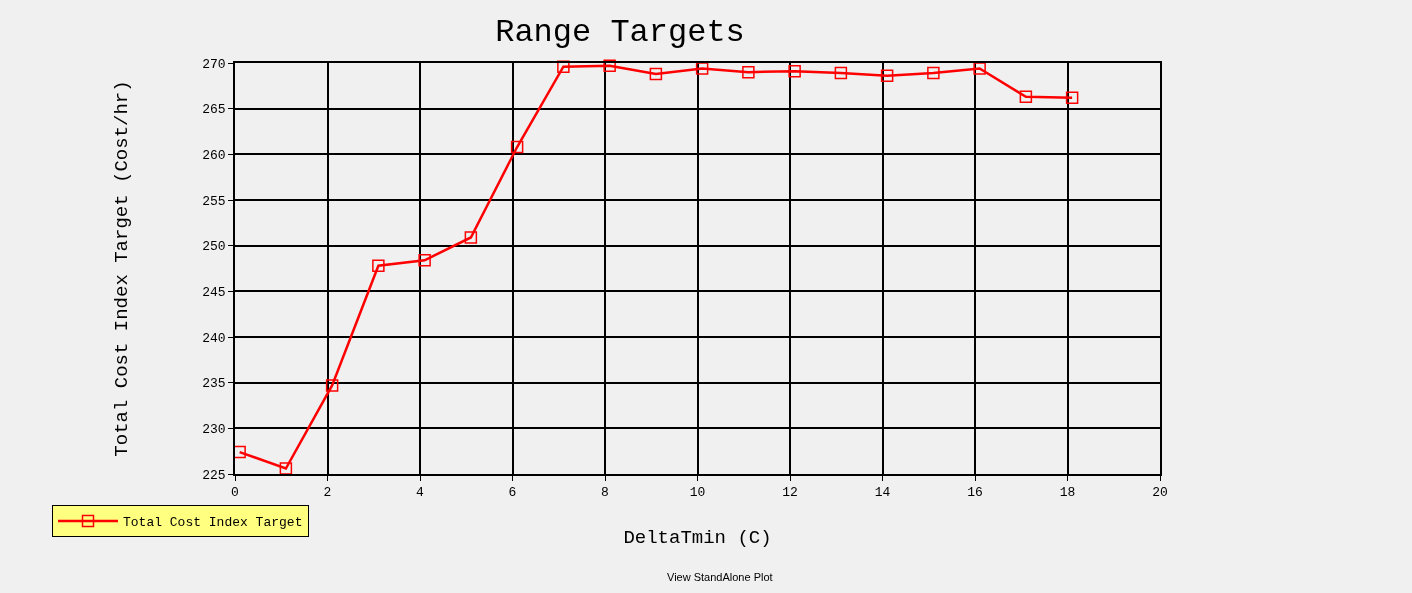  What do you see at coordinates (620, 33) in the screenshot?
I see `chart-title: Range Targets` at bounding box center [620, 33].